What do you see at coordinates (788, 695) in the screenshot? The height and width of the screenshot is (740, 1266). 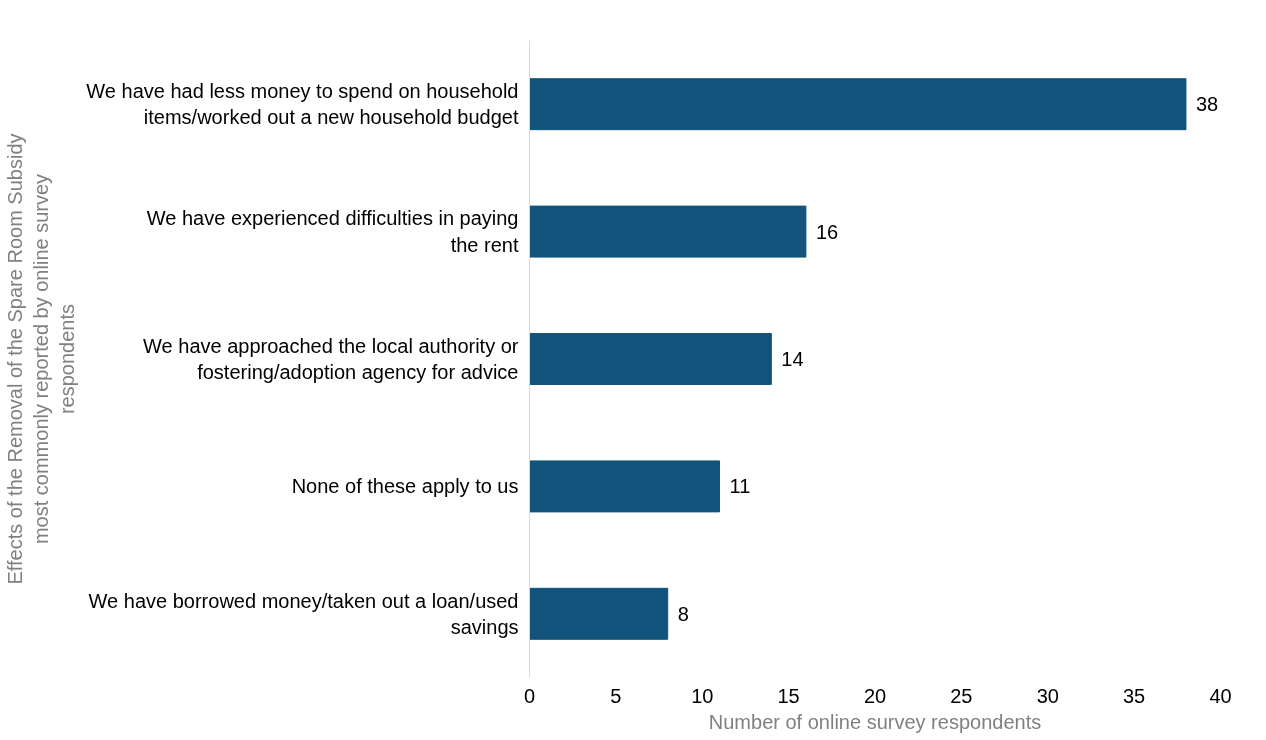 I see `x-tick-label: 15` at bounding box center [788, 695].